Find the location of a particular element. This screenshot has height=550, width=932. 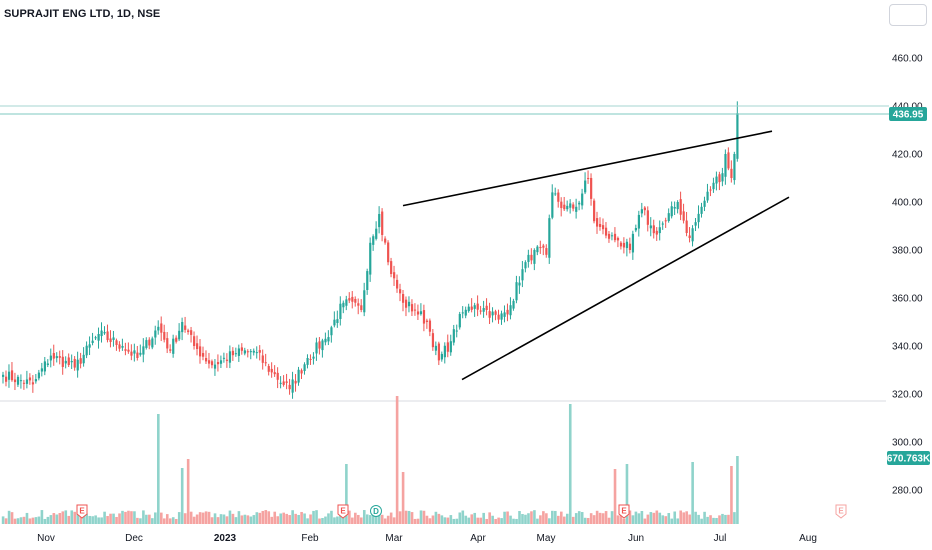

x-tick-label: Mar is located at coordinates (394, 538).